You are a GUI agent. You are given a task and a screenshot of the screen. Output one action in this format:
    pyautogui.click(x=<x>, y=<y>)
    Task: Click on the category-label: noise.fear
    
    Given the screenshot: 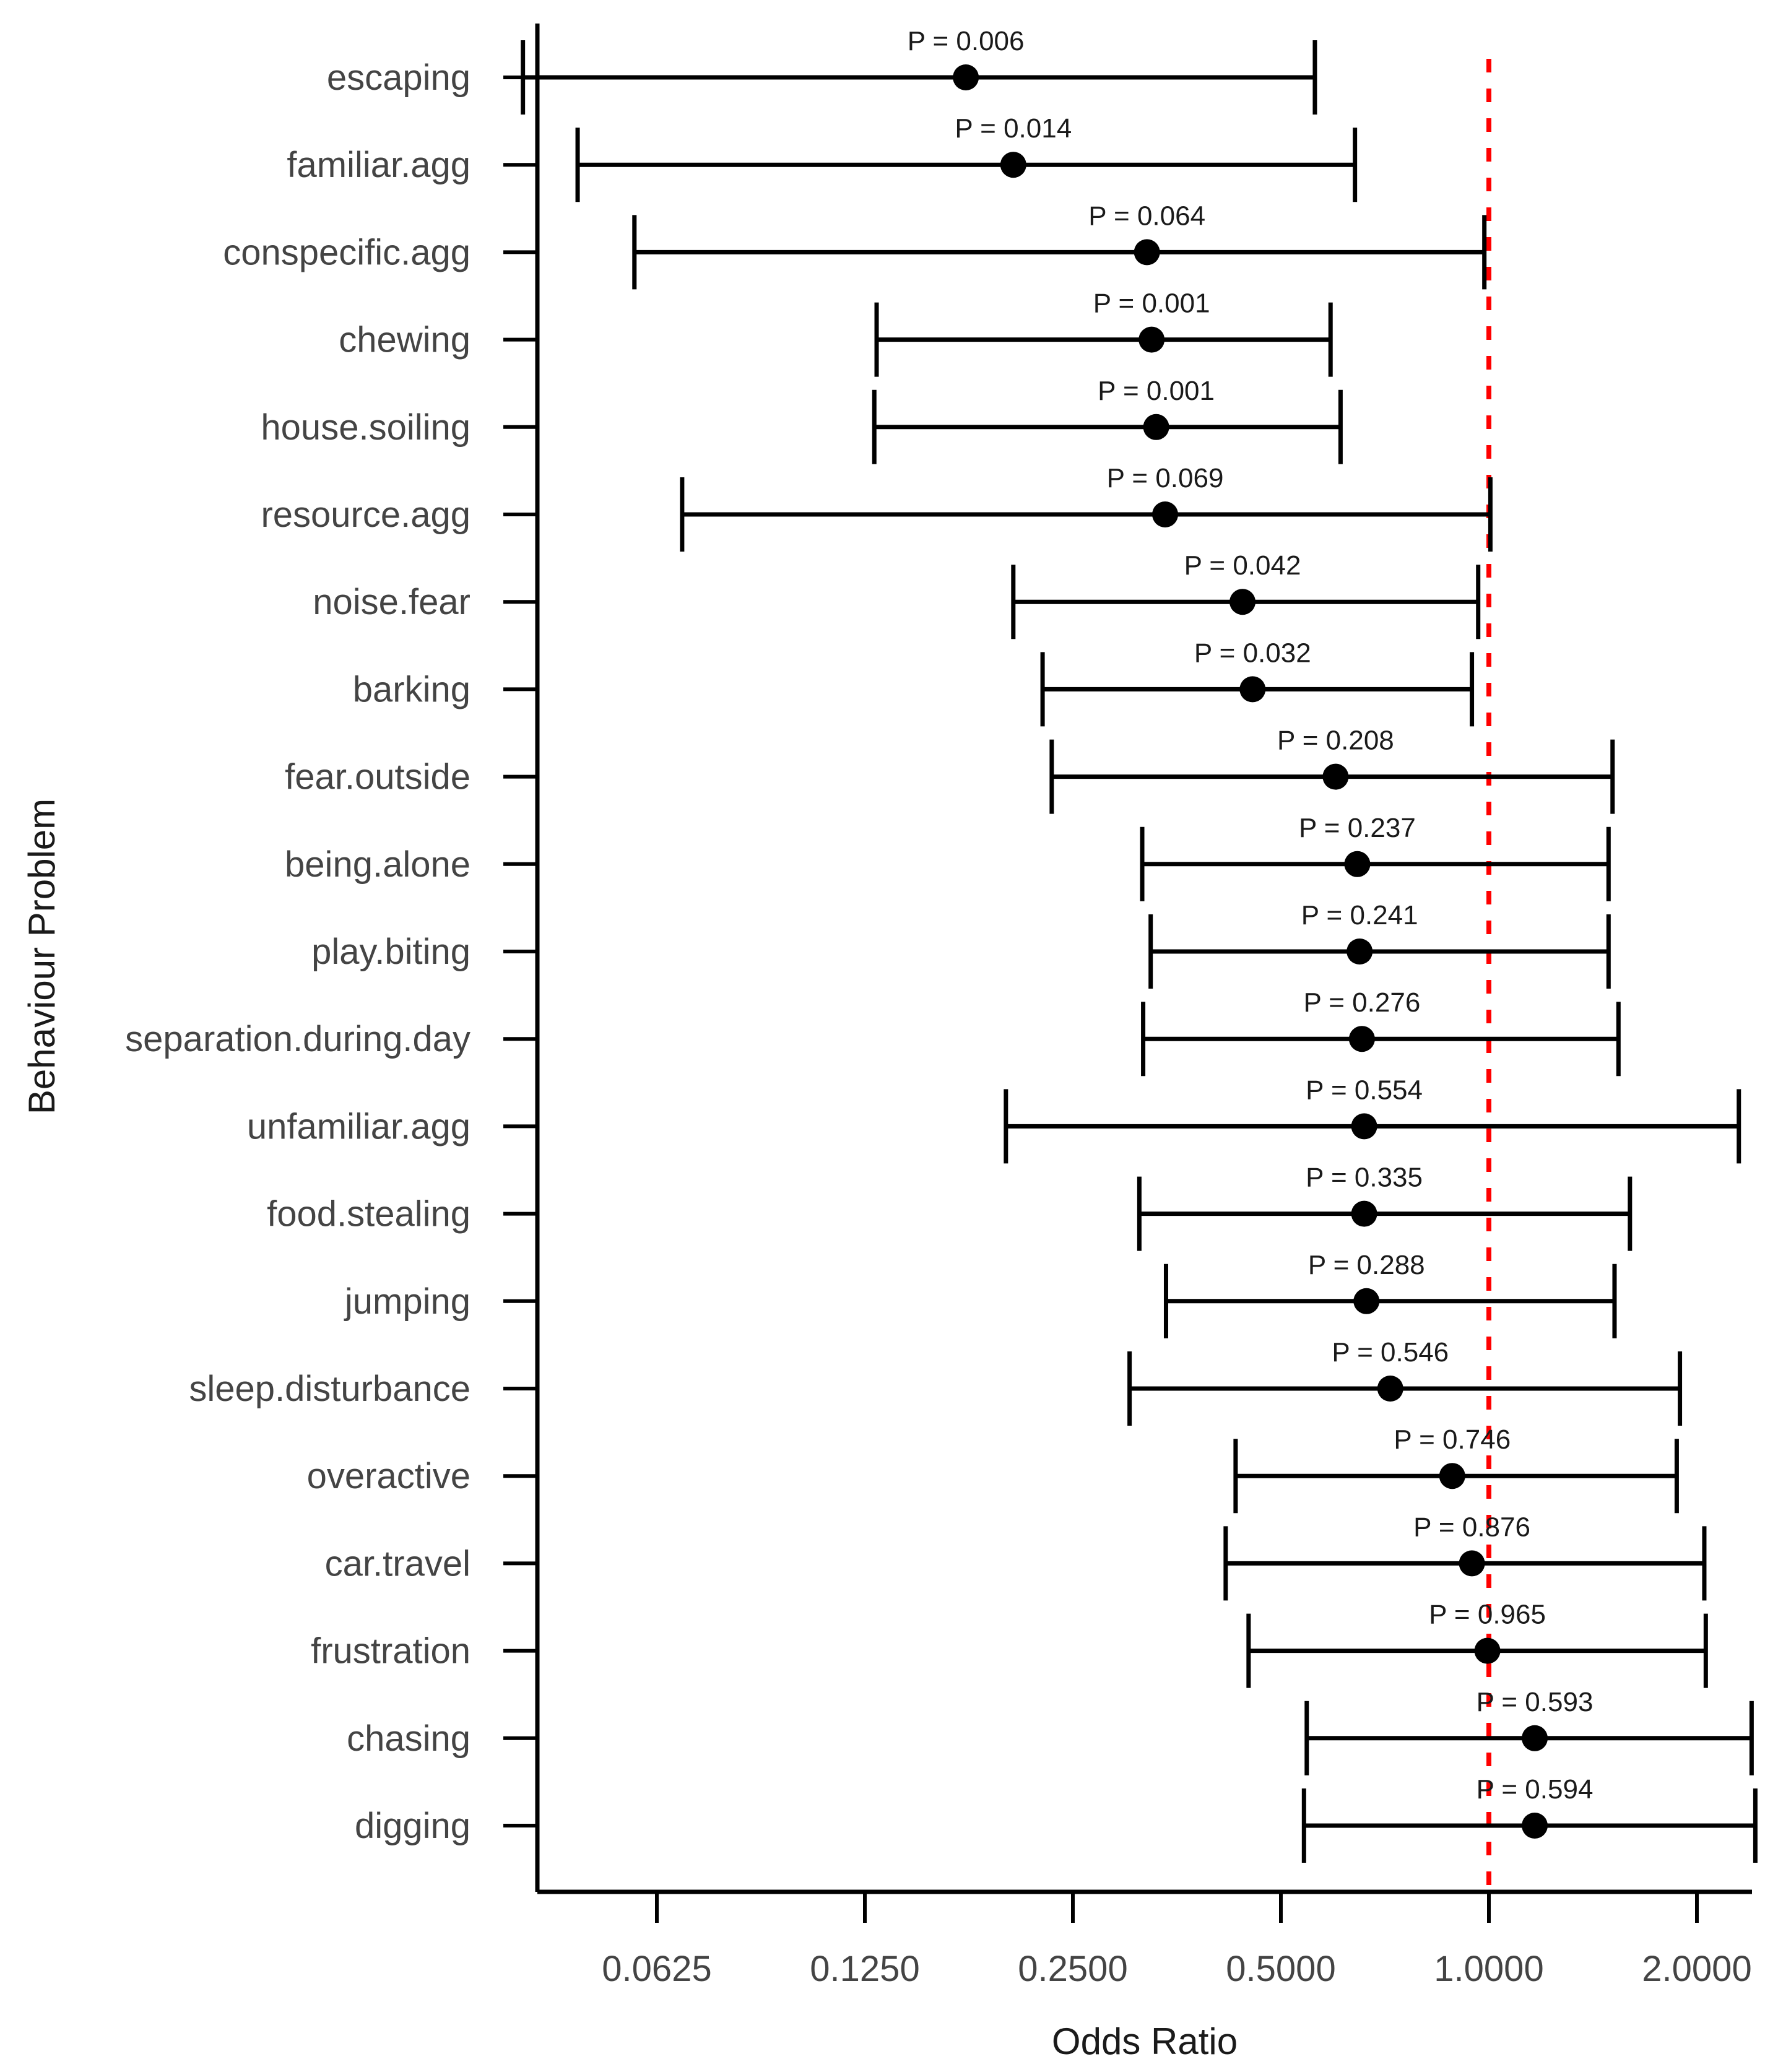 What is the action you would take?
    pyautogui.click(x=392, y=602)
    